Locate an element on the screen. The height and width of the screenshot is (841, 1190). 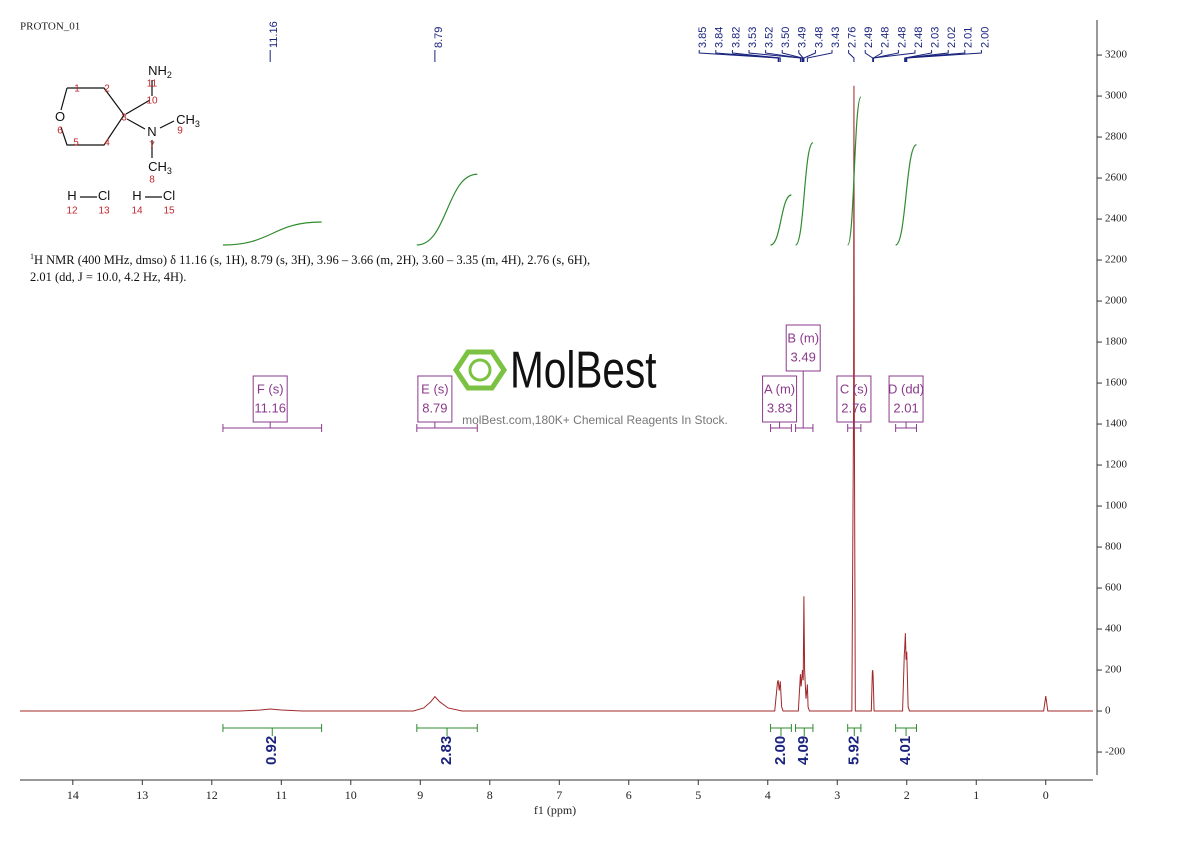
y-tick-label: 1600 is located at coordinates (1116, 383).